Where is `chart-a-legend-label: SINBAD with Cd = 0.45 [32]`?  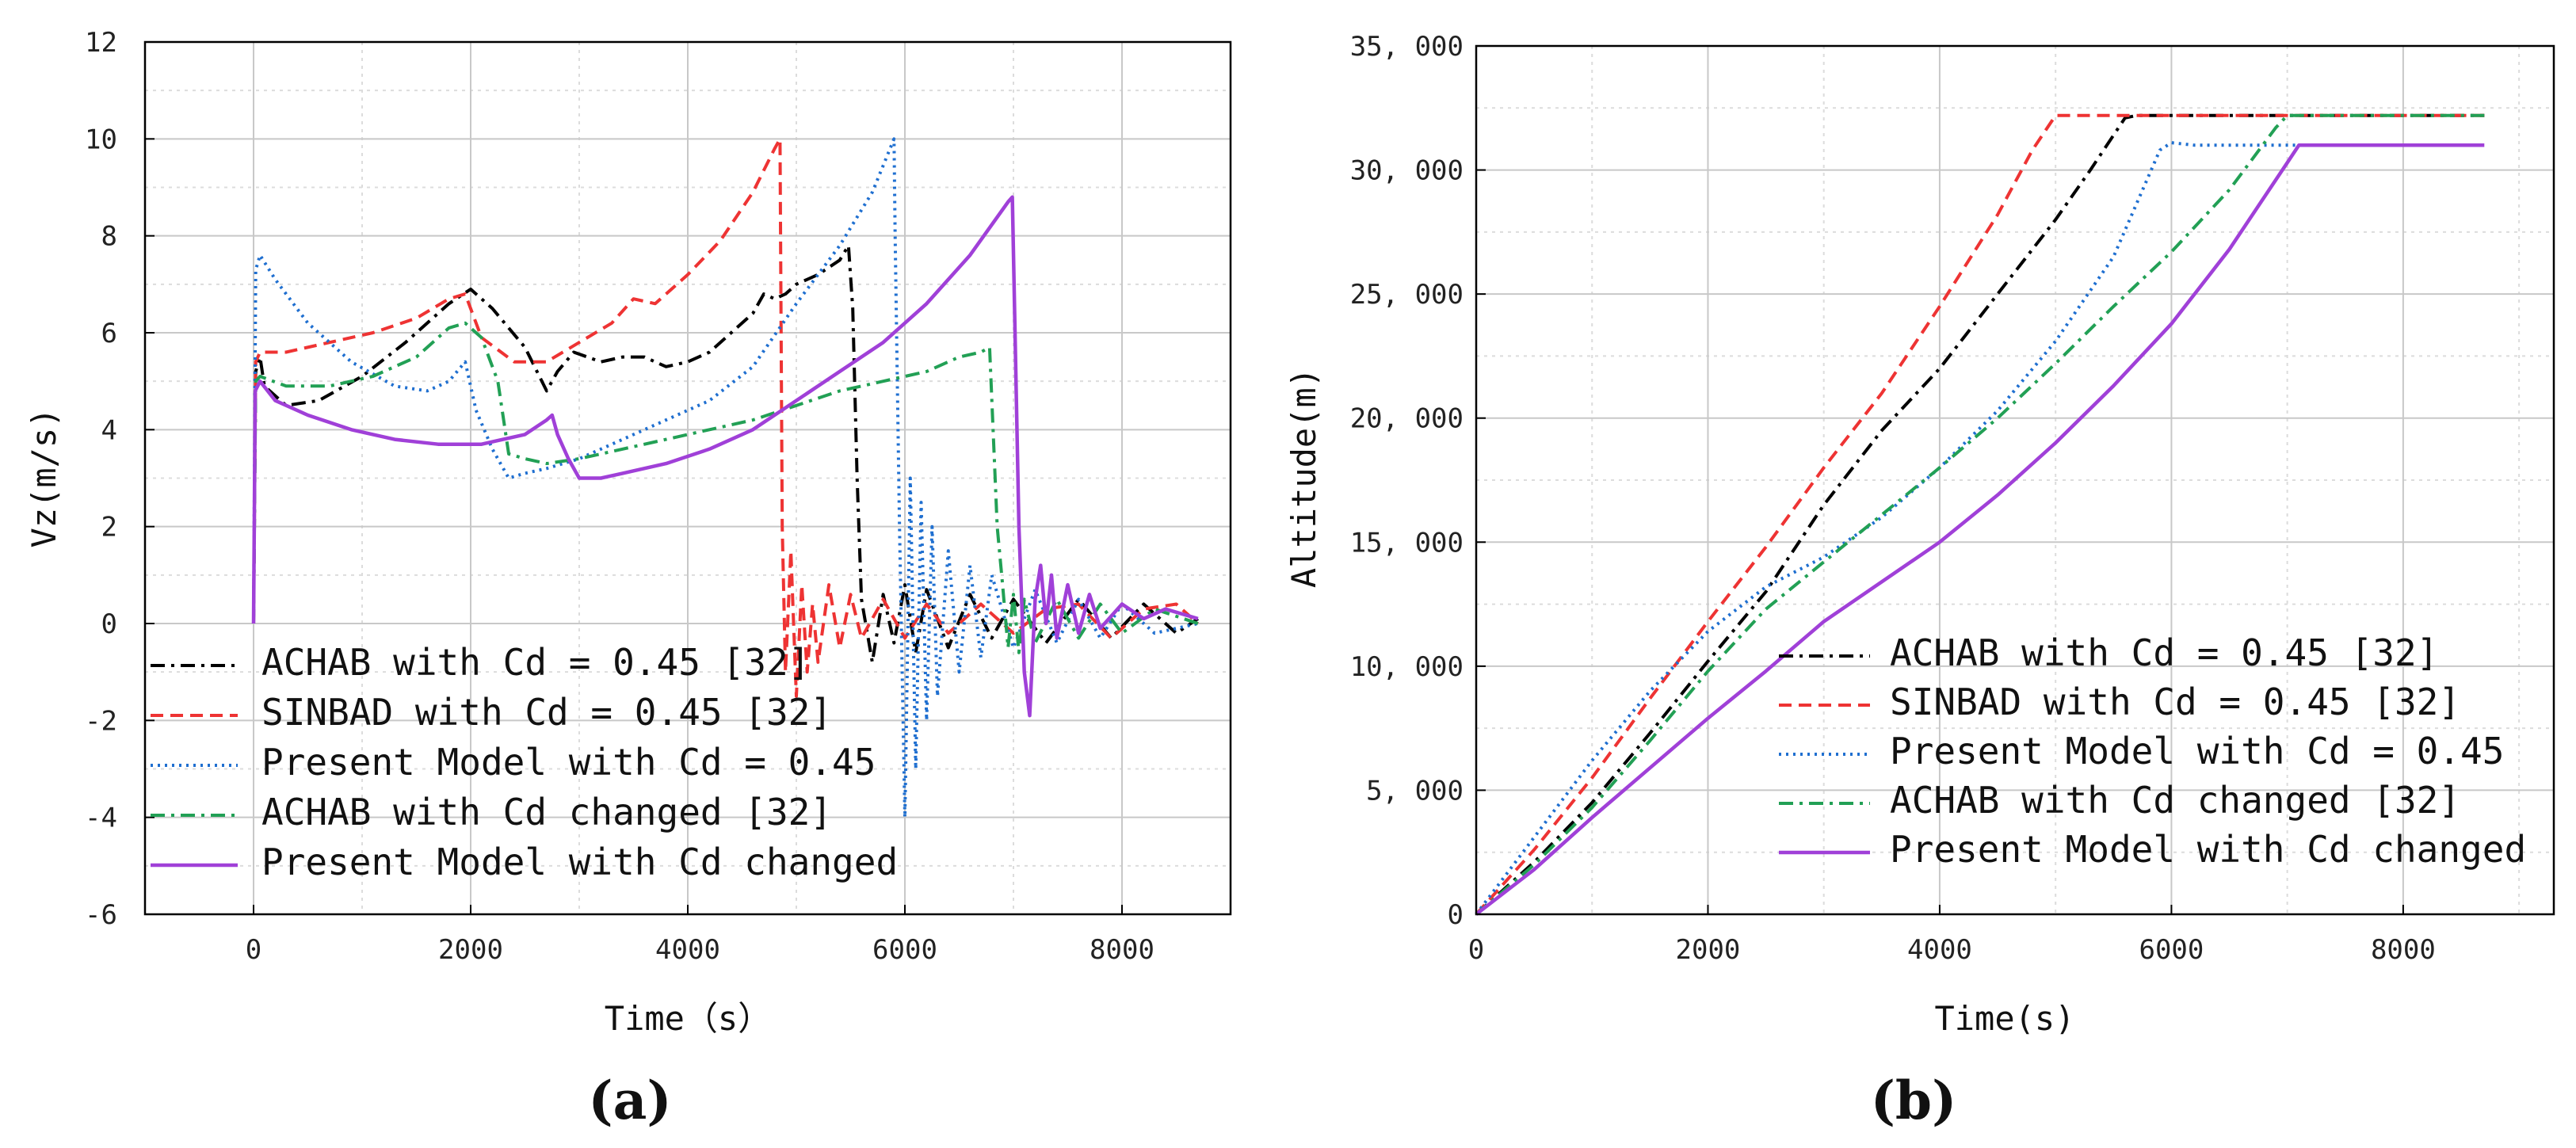 chart-a-legend-label: SINBAD with Cd = 0.45 [32] is located at coordinates (546, 712).